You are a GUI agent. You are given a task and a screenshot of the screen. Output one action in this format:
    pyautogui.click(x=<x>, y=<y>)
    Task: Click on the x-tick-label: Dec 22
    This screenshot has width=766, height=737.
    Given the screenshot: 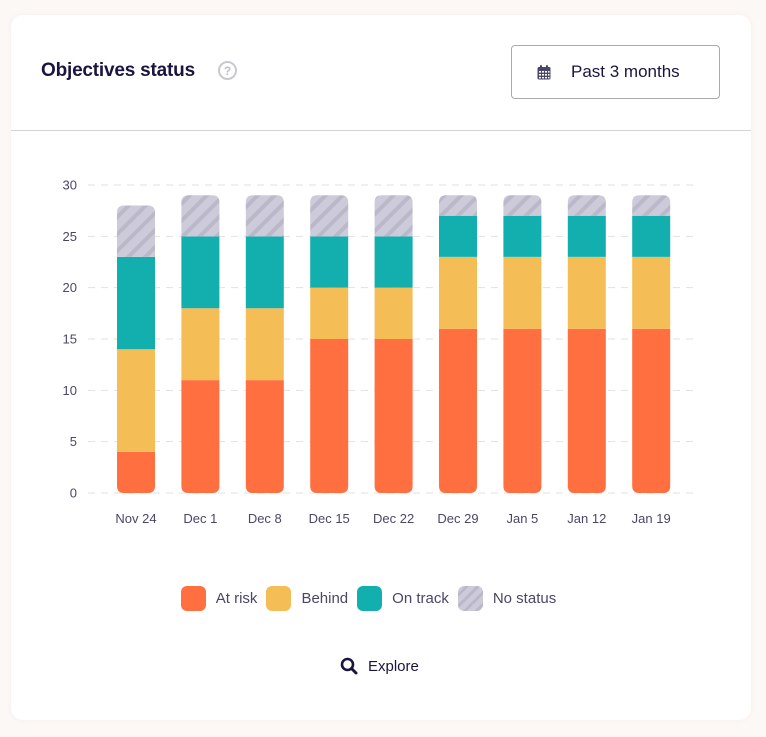 What is the action you would take?
    pyautogui.click(x=393, y=518)
    